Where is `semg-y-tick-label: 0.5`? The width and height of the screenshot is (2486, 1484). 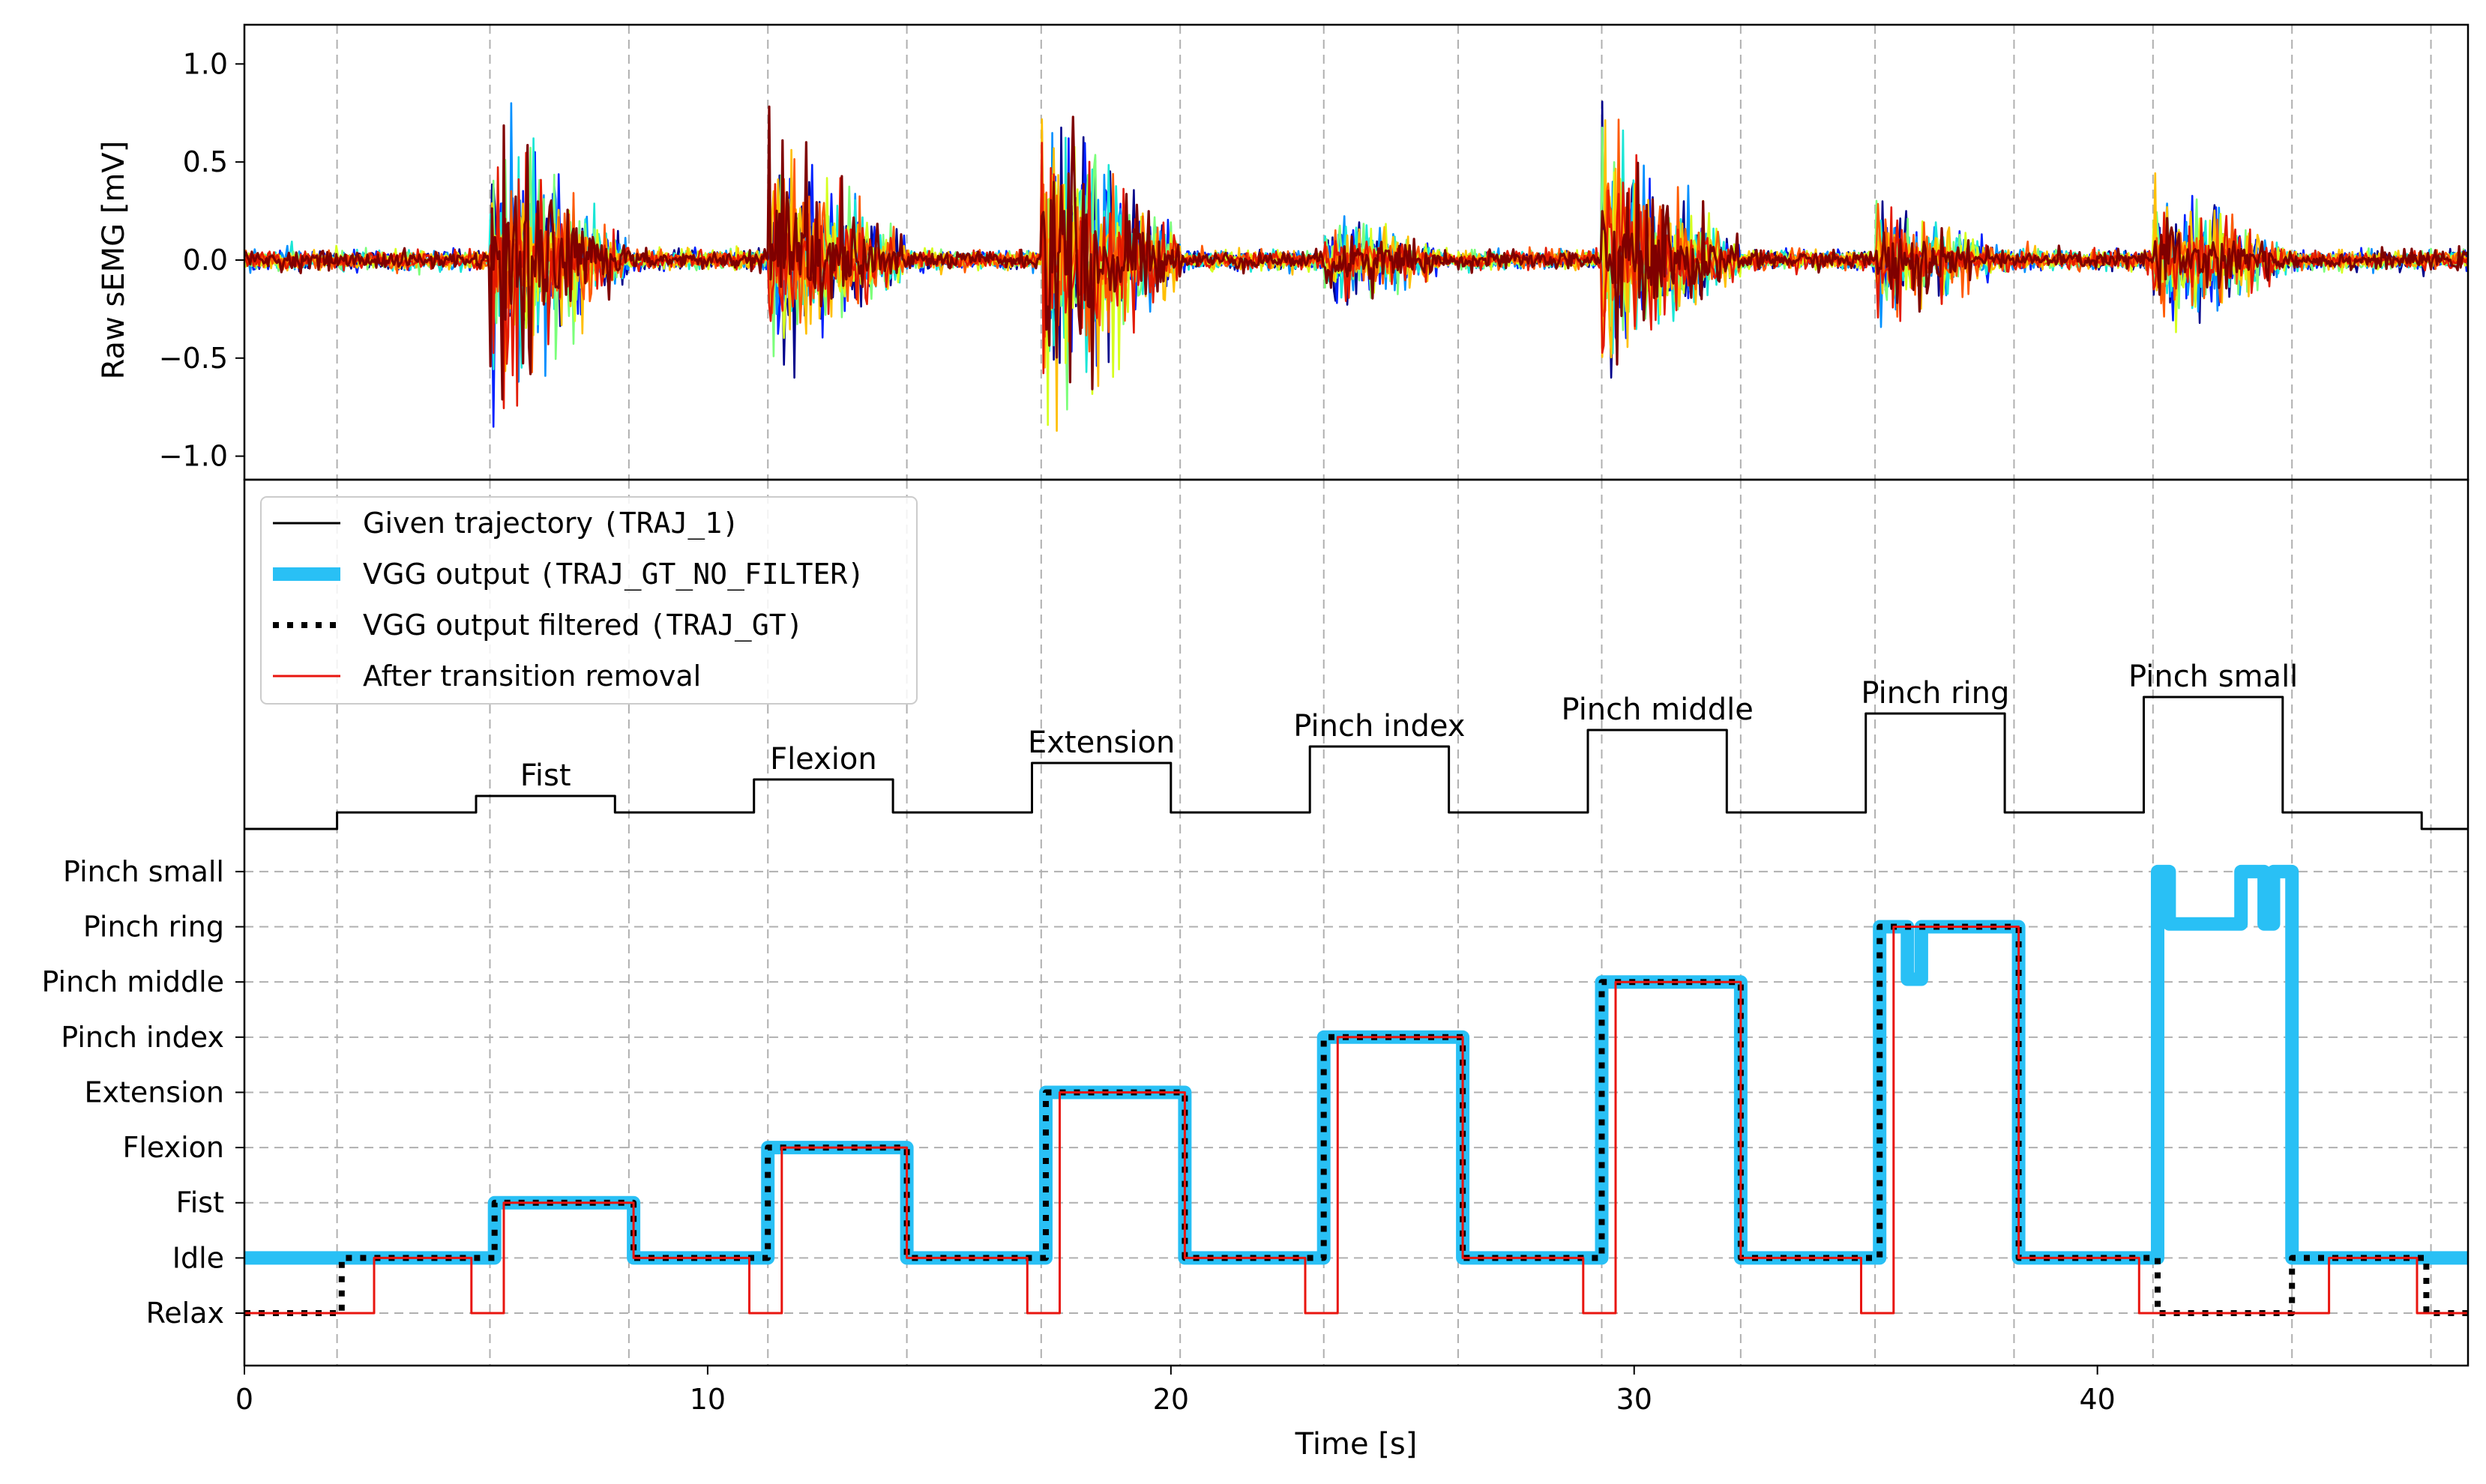 semg-y-tick-label: 0.5 is located at coordinates (206, 162).